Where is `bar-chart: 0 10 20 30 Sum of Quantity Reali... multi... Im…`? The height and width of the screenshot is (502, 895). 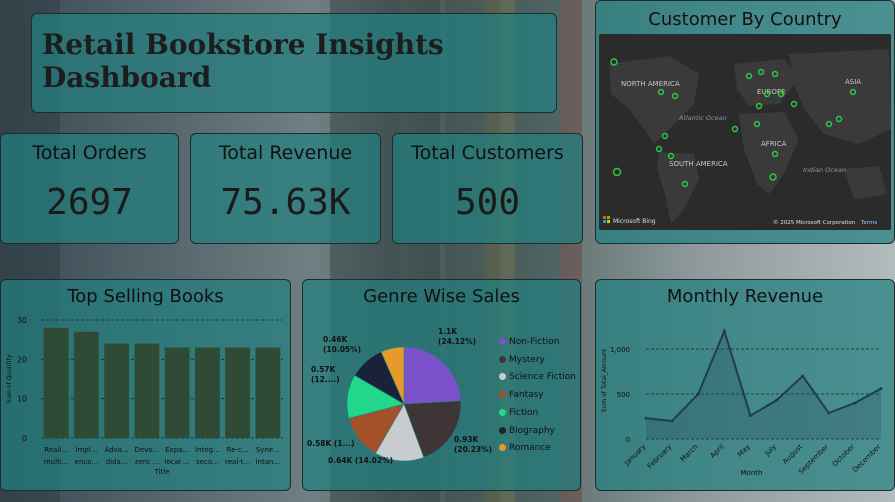 bar-chart: 0 10 20 30 Sum of Quantity Reali... multi... Im… is located at coordinates (145, 400).